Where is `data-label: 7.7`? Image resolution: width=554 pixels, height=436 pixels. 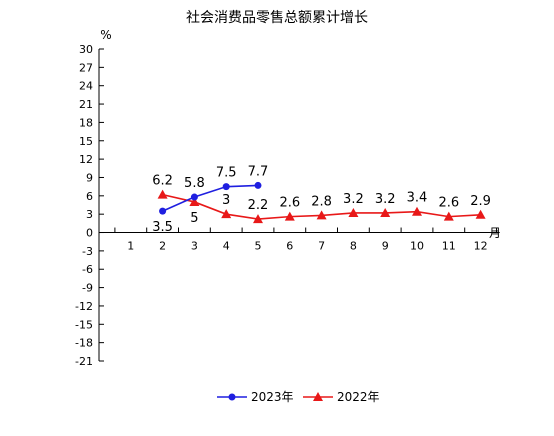
data-label: 7.7 is located at coordinates (258, 171).